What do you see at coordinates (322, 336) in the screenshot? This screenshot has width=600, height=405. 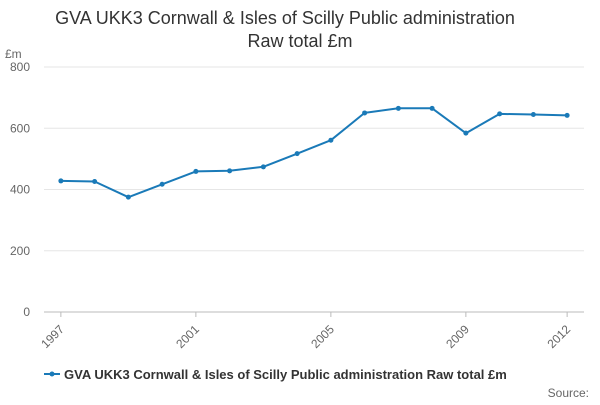 I see `x-tick-label: 2005` at bounding box center [322, 336].